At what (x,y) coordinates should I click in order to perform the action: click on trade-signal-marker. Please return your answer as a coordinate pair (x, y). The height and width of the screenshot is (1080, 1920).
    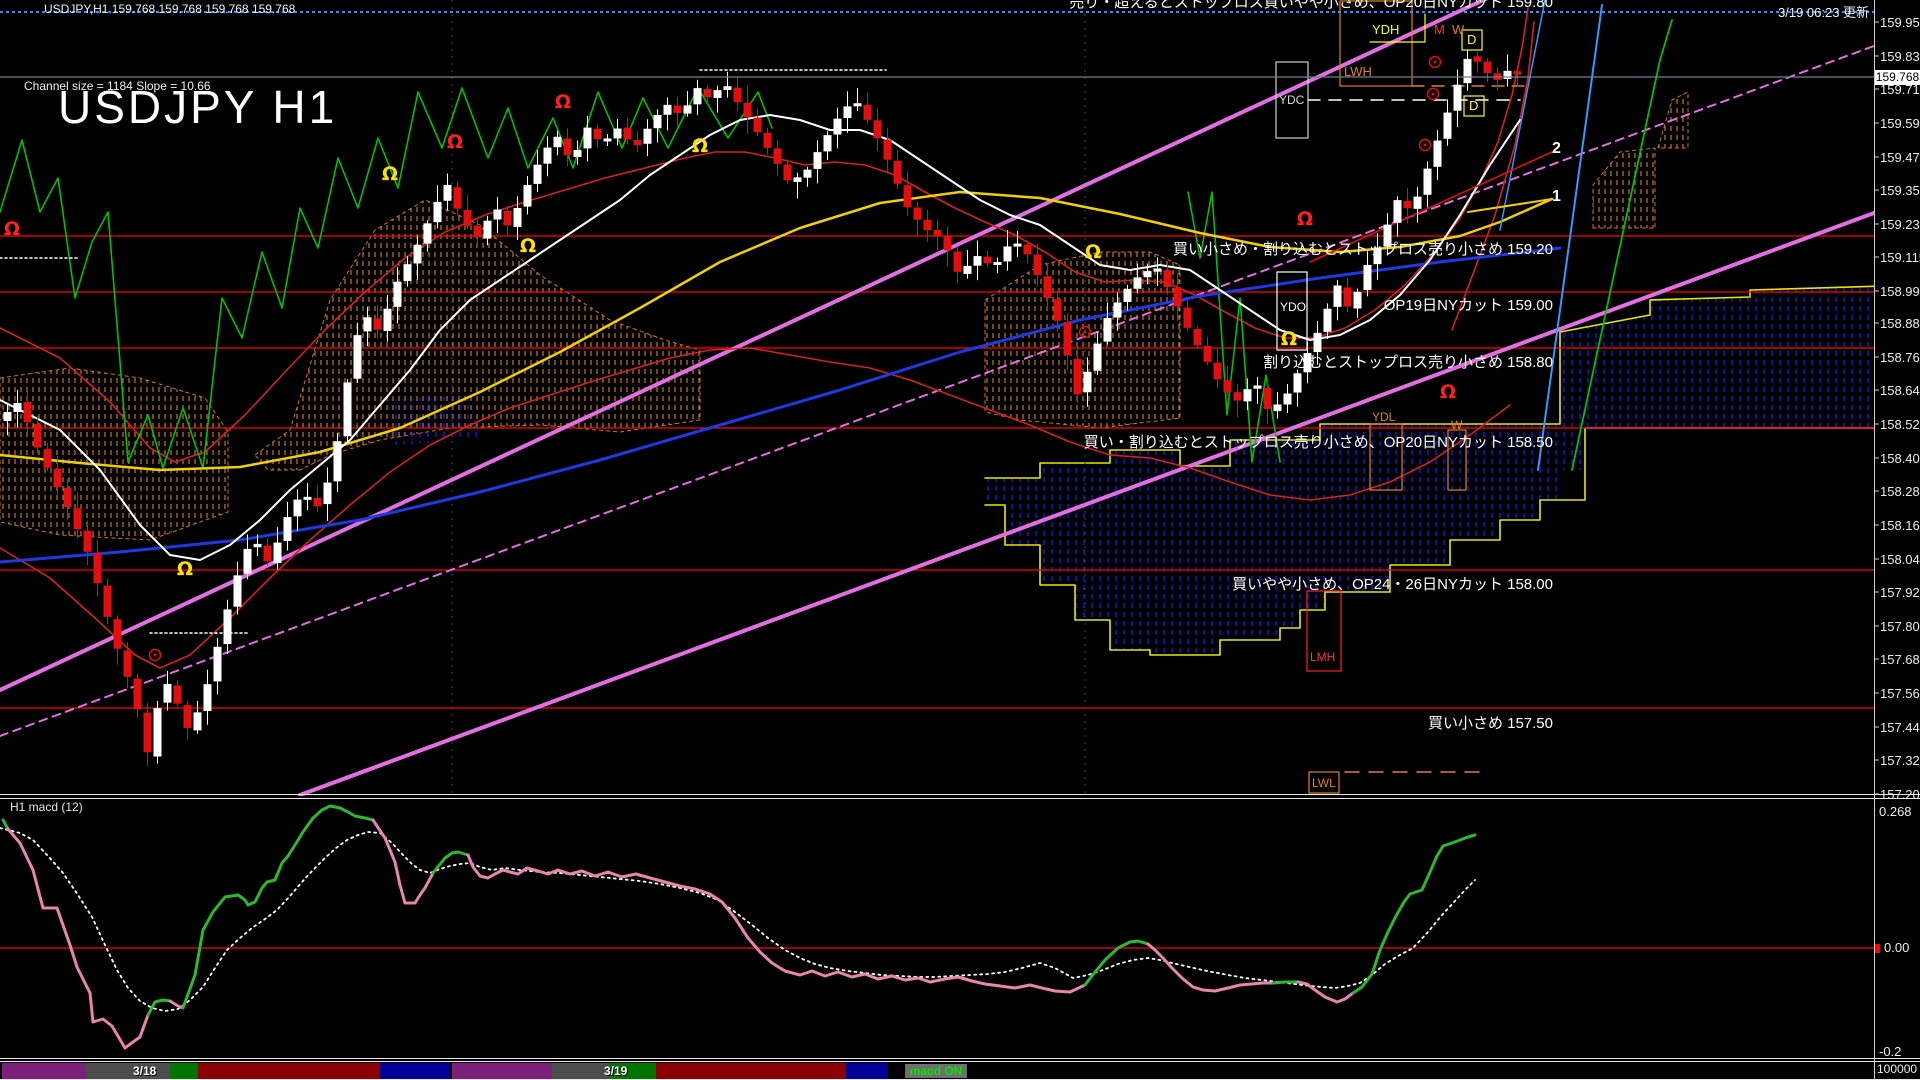
    Looking at the image, I should click on (155, 655).